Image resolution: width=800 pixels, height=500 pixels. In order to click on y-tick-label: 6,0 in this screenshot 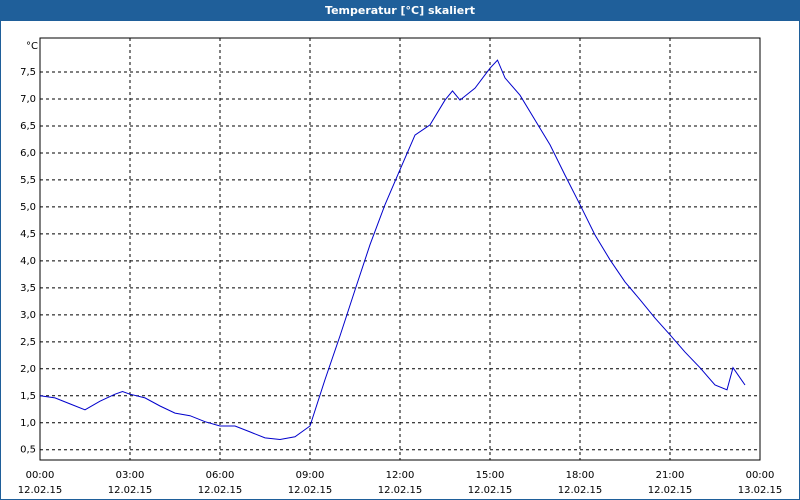, I will do `click(28, 153)`.